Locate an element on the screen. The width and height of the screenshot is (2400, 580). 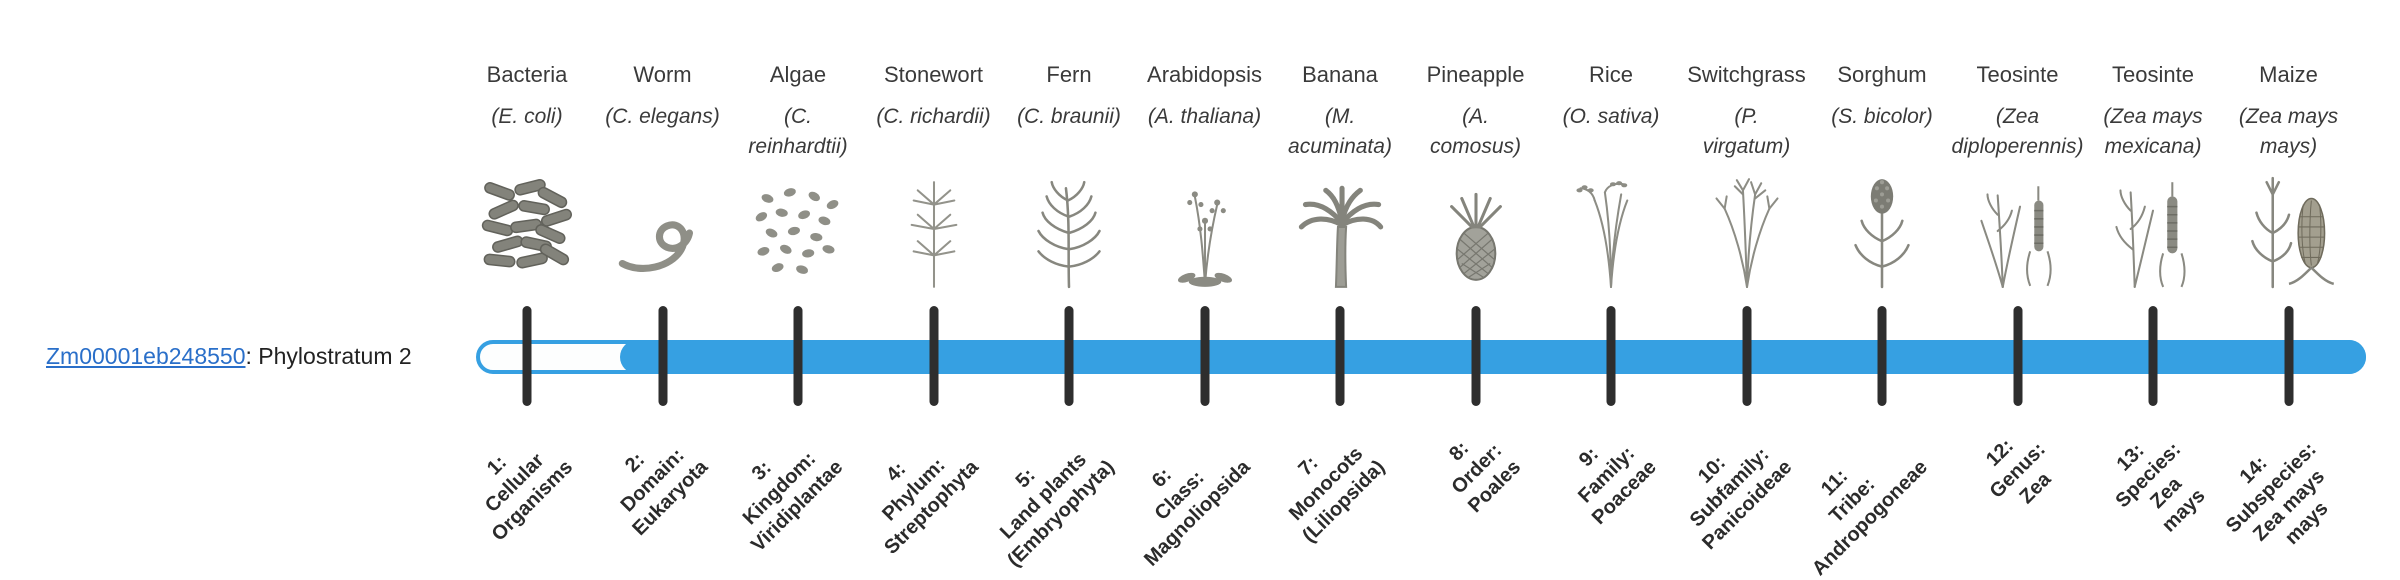
phylostratum-label: 2: Domain: Eukaryota is located at coordinates (664, 492).